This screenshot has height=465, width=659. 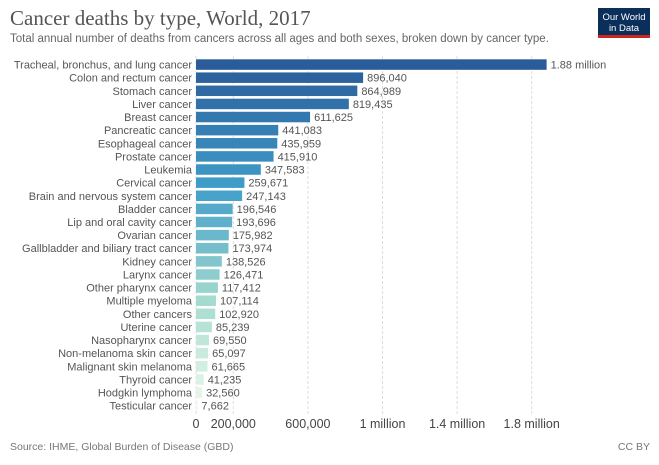 What do you see at coordinates (156, 328) in the screenshot?
I see `category-label: Uterine cancer` at bounding box center [156, 328].